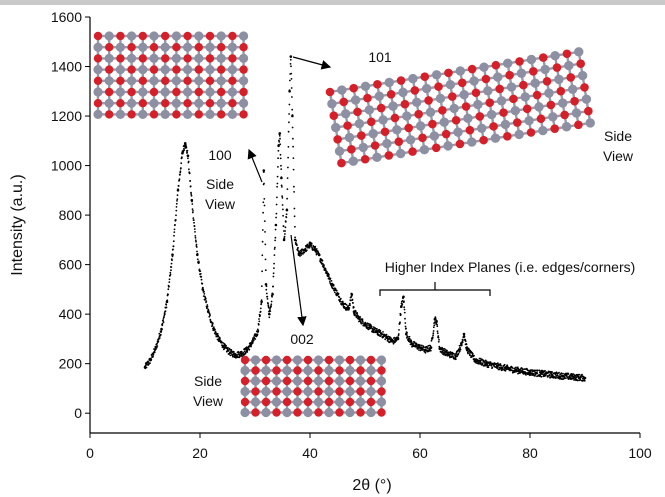 This screenshot has width=665, height=497. What do you see at coordinates (200, 453) in the screenshot?
I see `x-tick-label: 20` at bounding box center [200, 453].